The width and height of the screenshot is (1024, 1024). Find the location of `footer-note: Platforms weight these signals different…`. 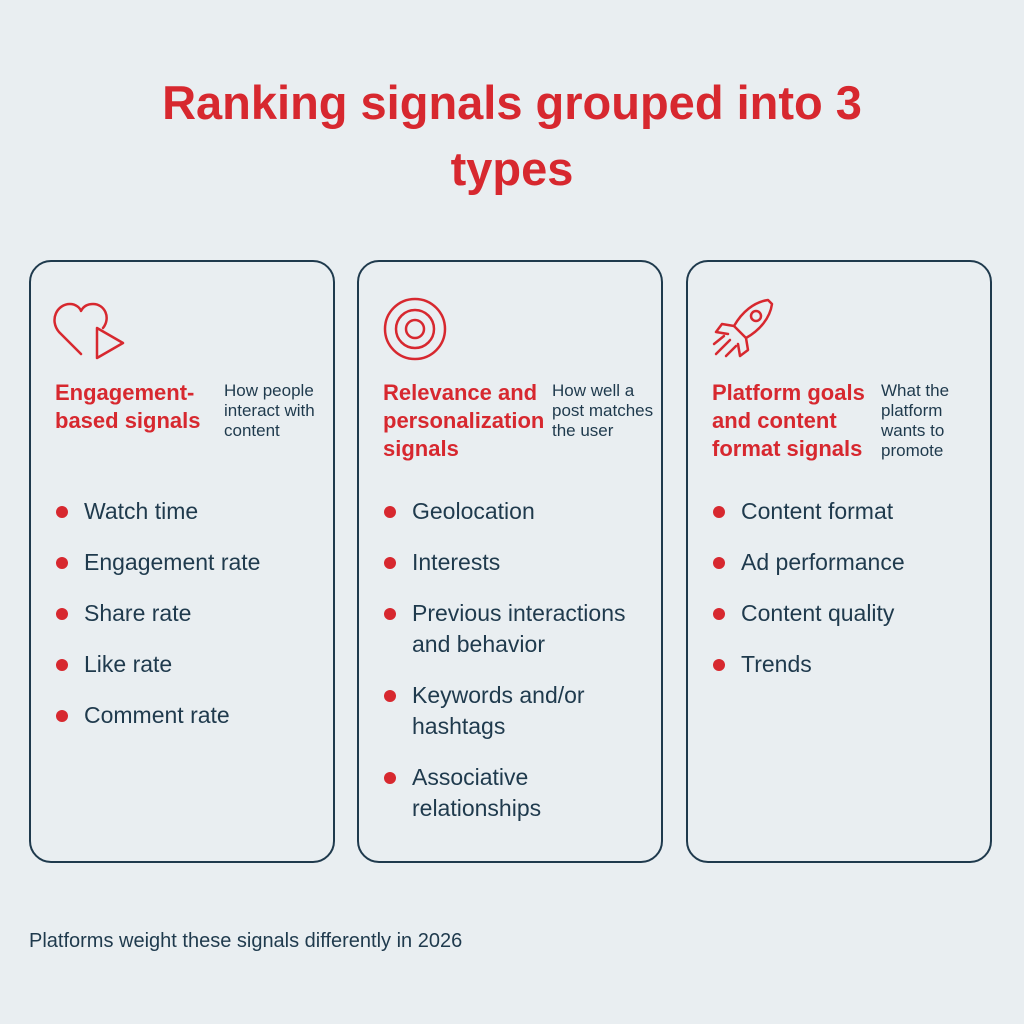

footer-note: Platforms weight these signals different… is located at coordinates (246, 941).